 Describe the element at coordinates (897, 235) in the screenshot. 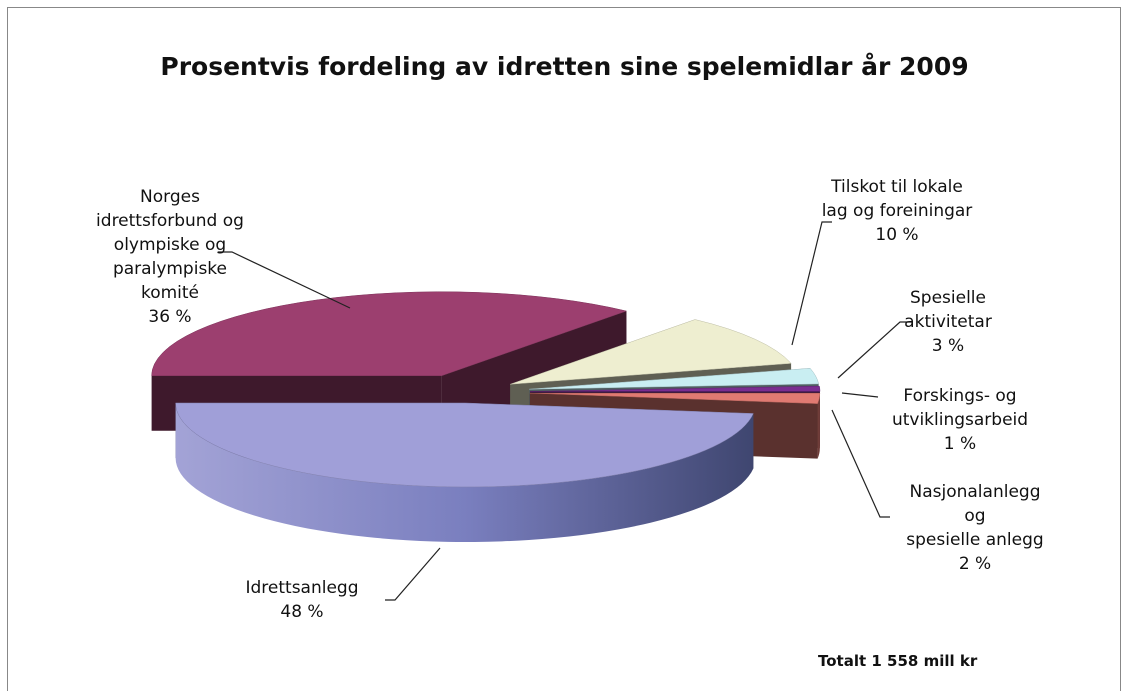

I see `value-label: 10 %` at that location.